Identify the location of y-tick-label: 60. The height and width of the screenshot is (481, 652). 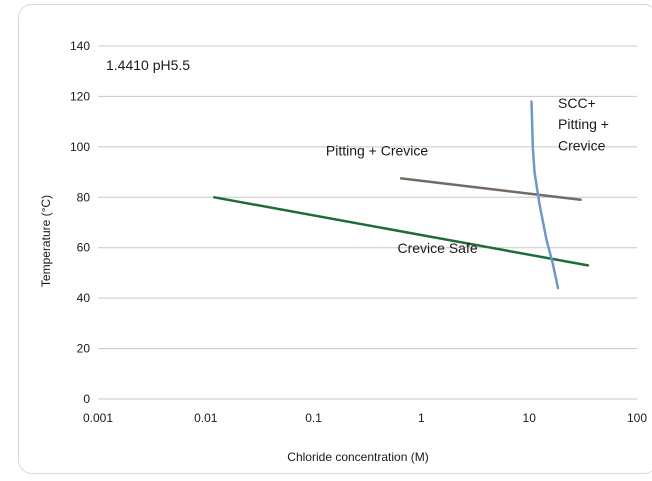
(84, 248).